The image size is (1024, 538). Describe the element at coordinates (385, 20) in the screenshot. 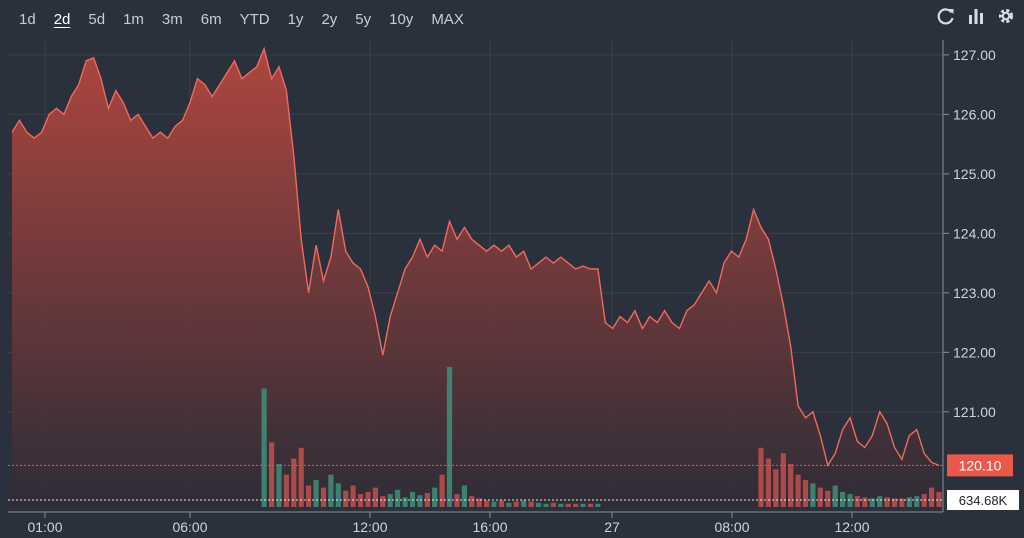

I see `range-selector: 1d 2d 5d 1m 3m 6m YTD 1y 2y 5y 10y MAX` at that location.